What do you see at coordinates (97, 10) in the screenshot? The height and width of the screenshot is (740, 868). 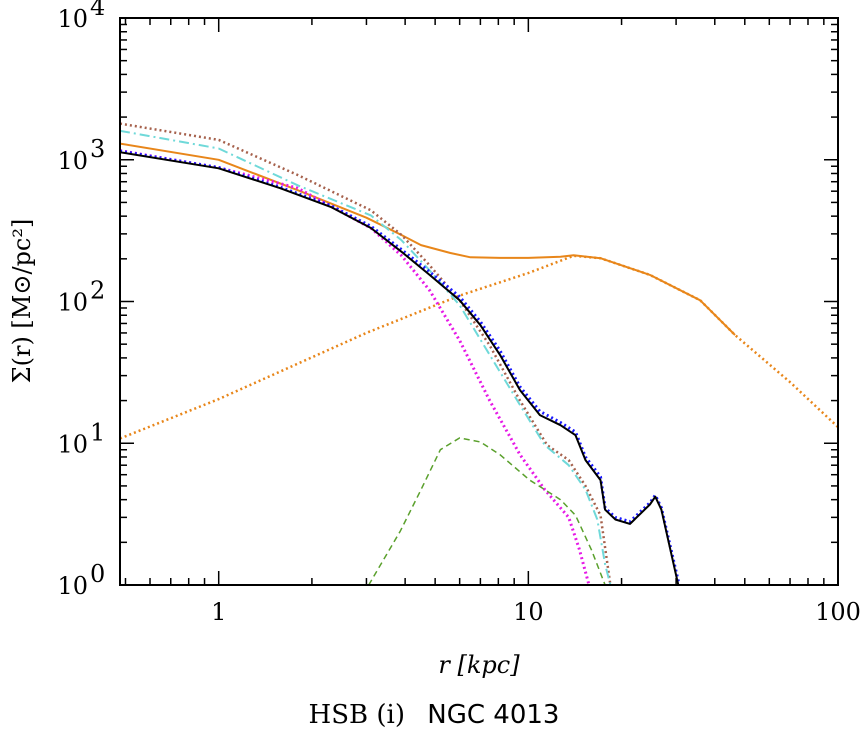 I see `y-tick-exponent: 4` at bounding box center [97, 10].